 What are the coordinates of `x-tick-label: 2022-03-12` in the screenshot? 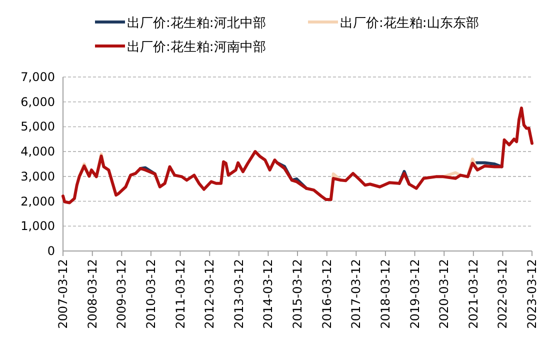 It's located at (503, 294).